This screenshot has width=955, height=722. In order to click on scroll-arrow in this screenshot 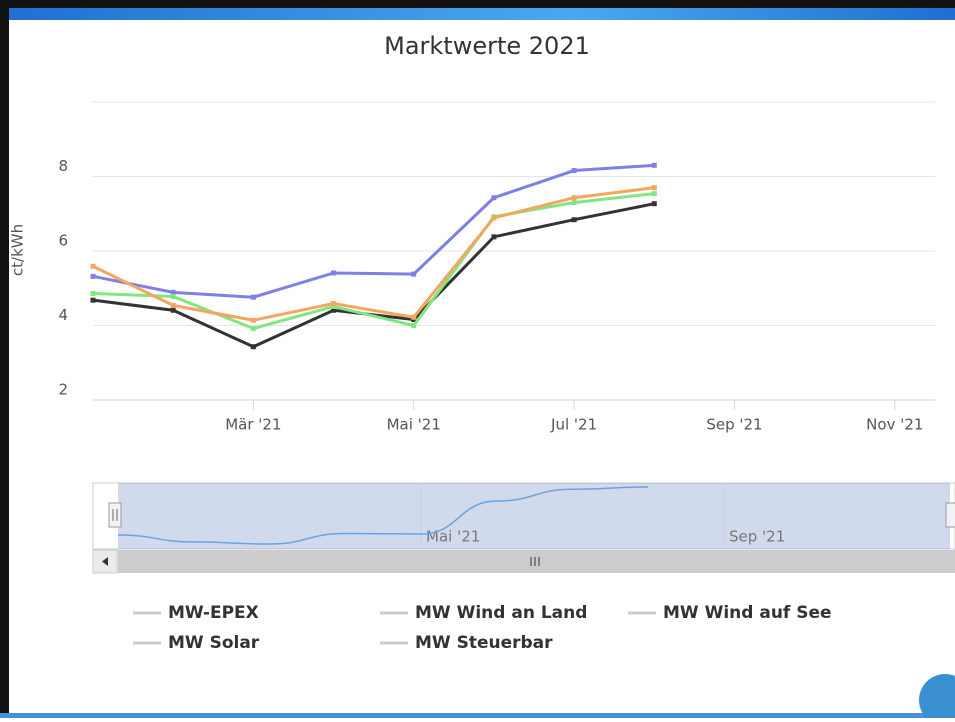, I will do `click(105, 561)`.